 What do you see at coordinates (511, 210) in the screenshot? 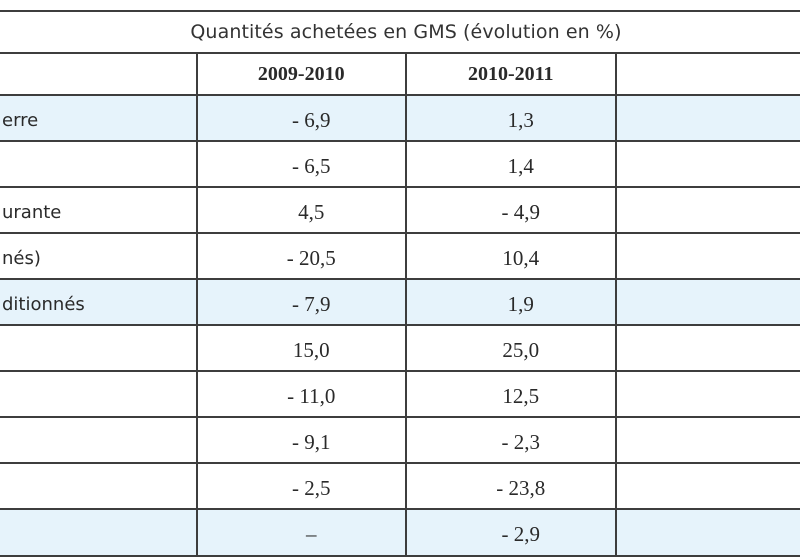
I see `cell-2010-2011: - 4,9` at bounding box center [511, 210].